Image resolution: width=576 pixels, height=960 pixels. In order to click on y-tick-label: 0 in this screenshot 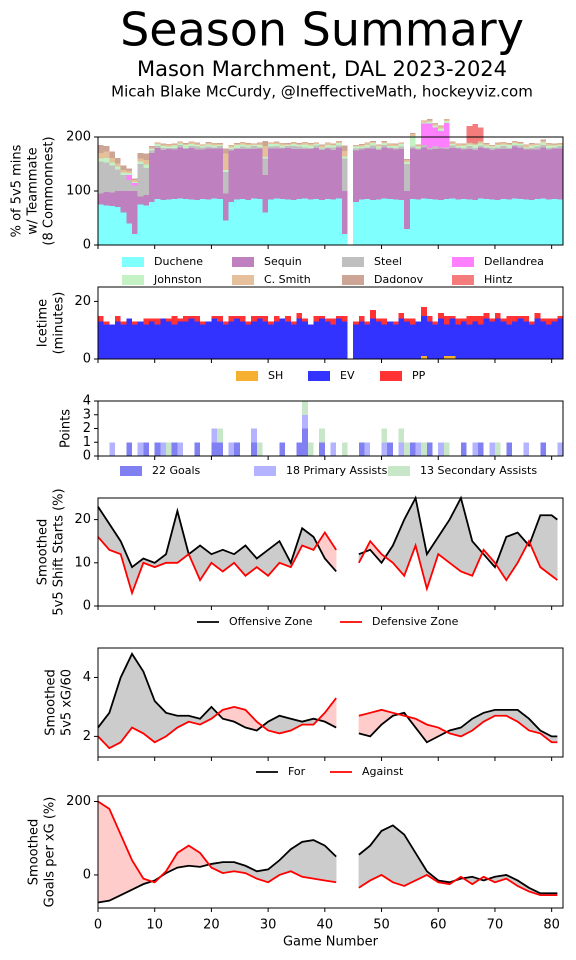, I will do `click(87, 456)`.